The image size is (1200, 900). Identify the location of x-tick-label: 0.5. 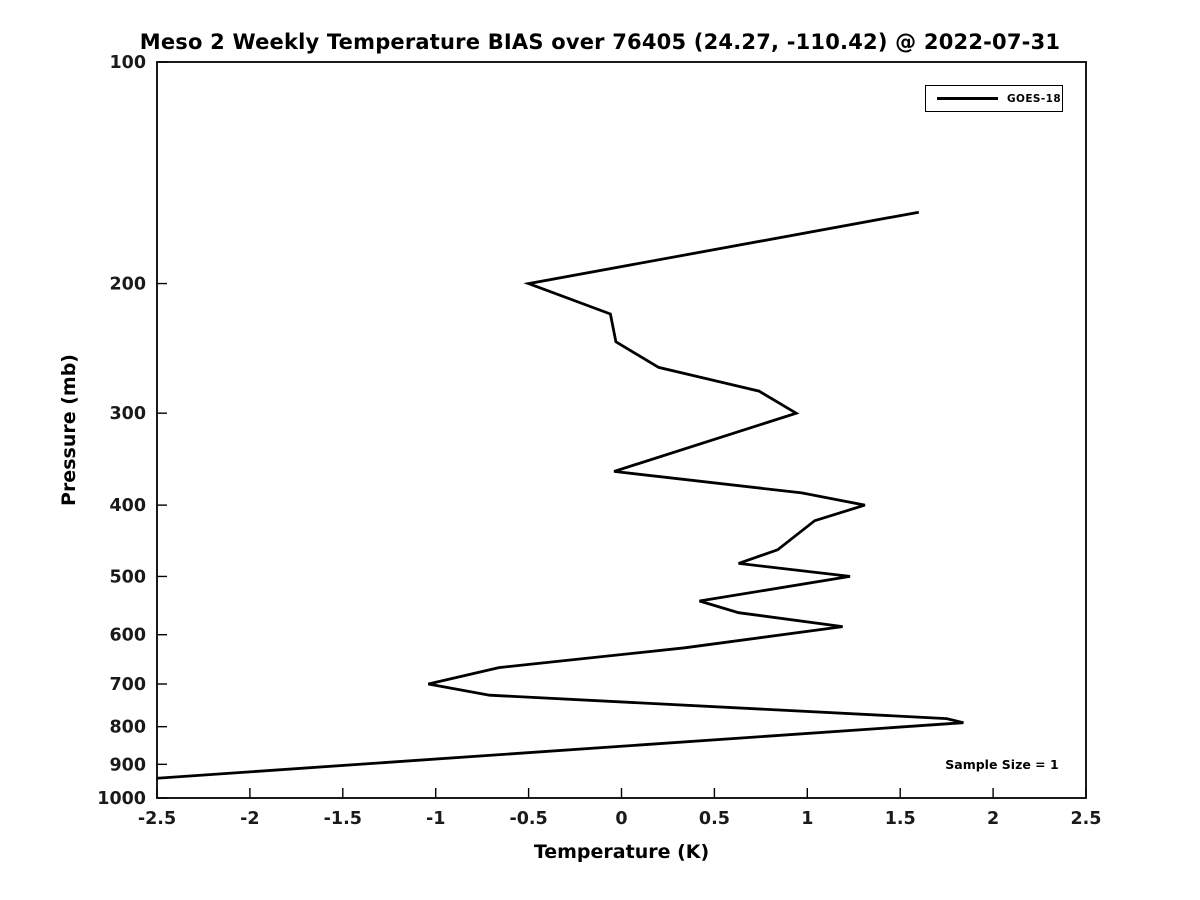
(714, 819).